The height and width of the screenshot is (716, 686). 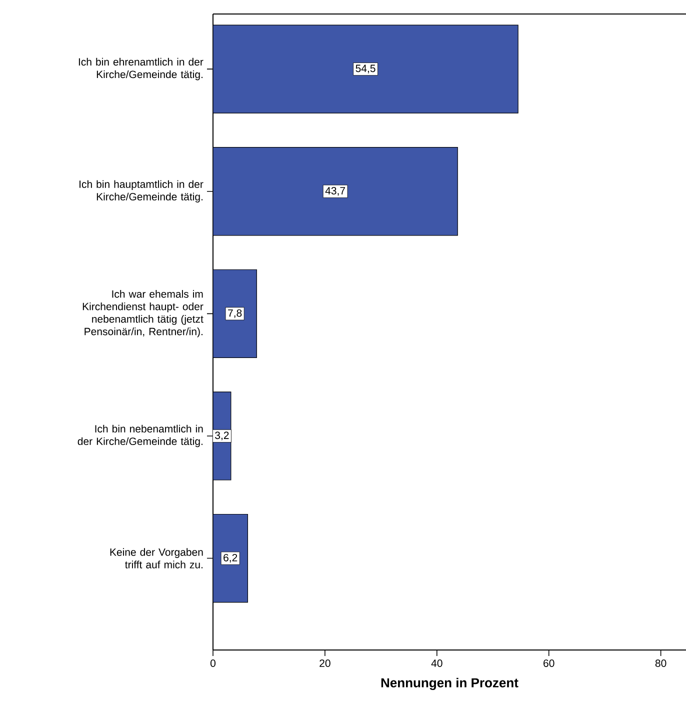 I want to click on x-tick-label: 60, so click(x=549, y=663).